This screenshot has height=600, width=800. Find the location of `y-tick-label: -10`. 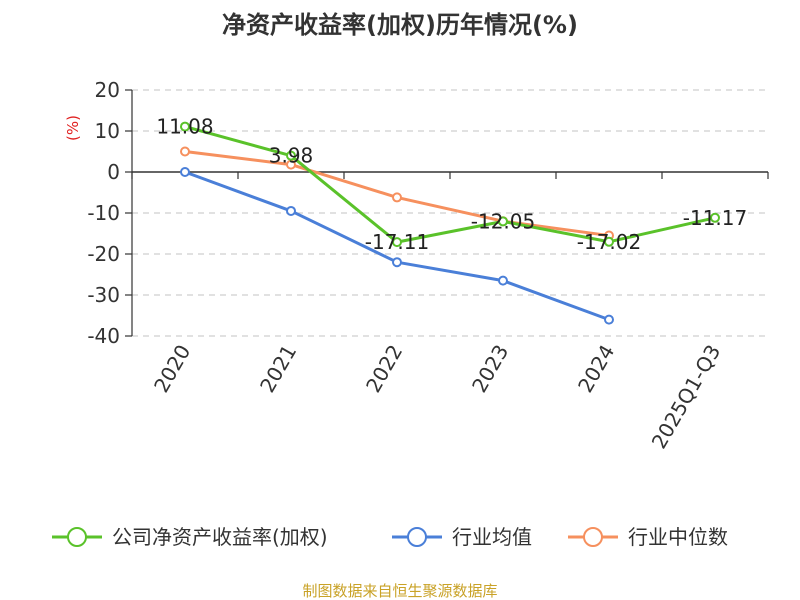

y-tick-label: -10 is located at coordinates (103, 213).